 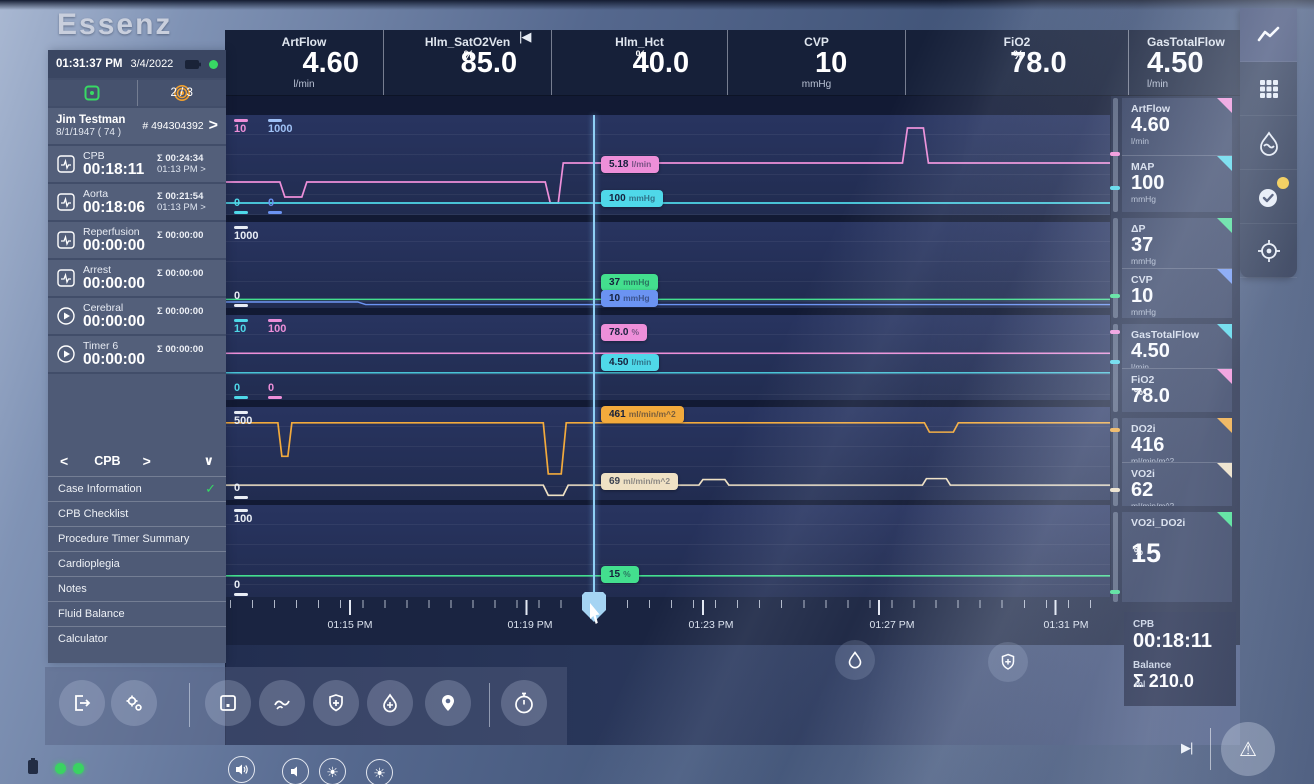 What do you see at coordinates (639, 62) in the screenshot?
I see `header-tile-hlm-hct: Hlm_Hct 40.0%` at bounding box center [639, 62].